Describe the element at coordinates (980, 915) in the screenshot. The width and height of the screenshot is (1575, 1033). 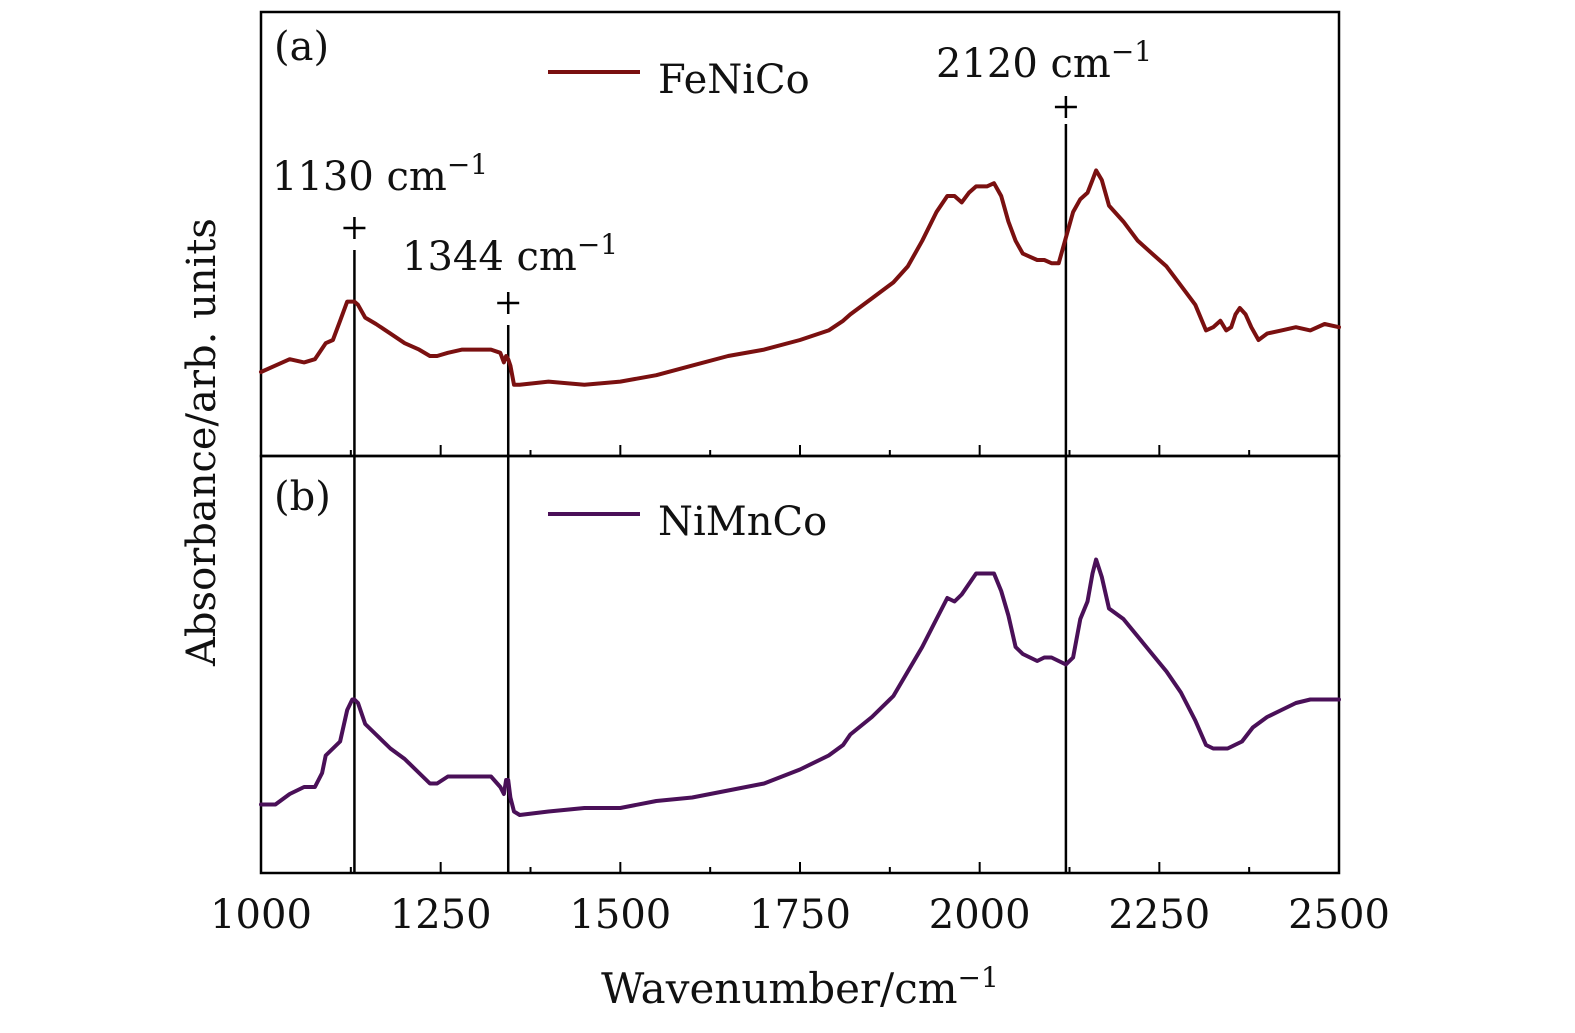
I see `x-tick-label-2000: 2000` at that location.